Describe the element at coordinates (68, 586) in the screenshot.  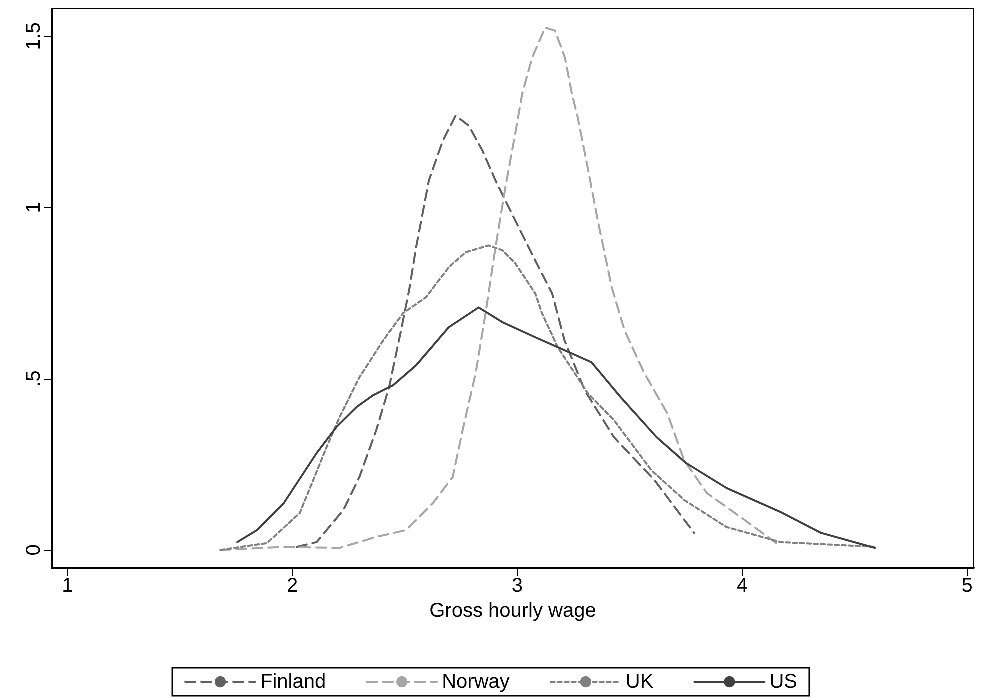
I see `x-tick-label: 1` at that location.